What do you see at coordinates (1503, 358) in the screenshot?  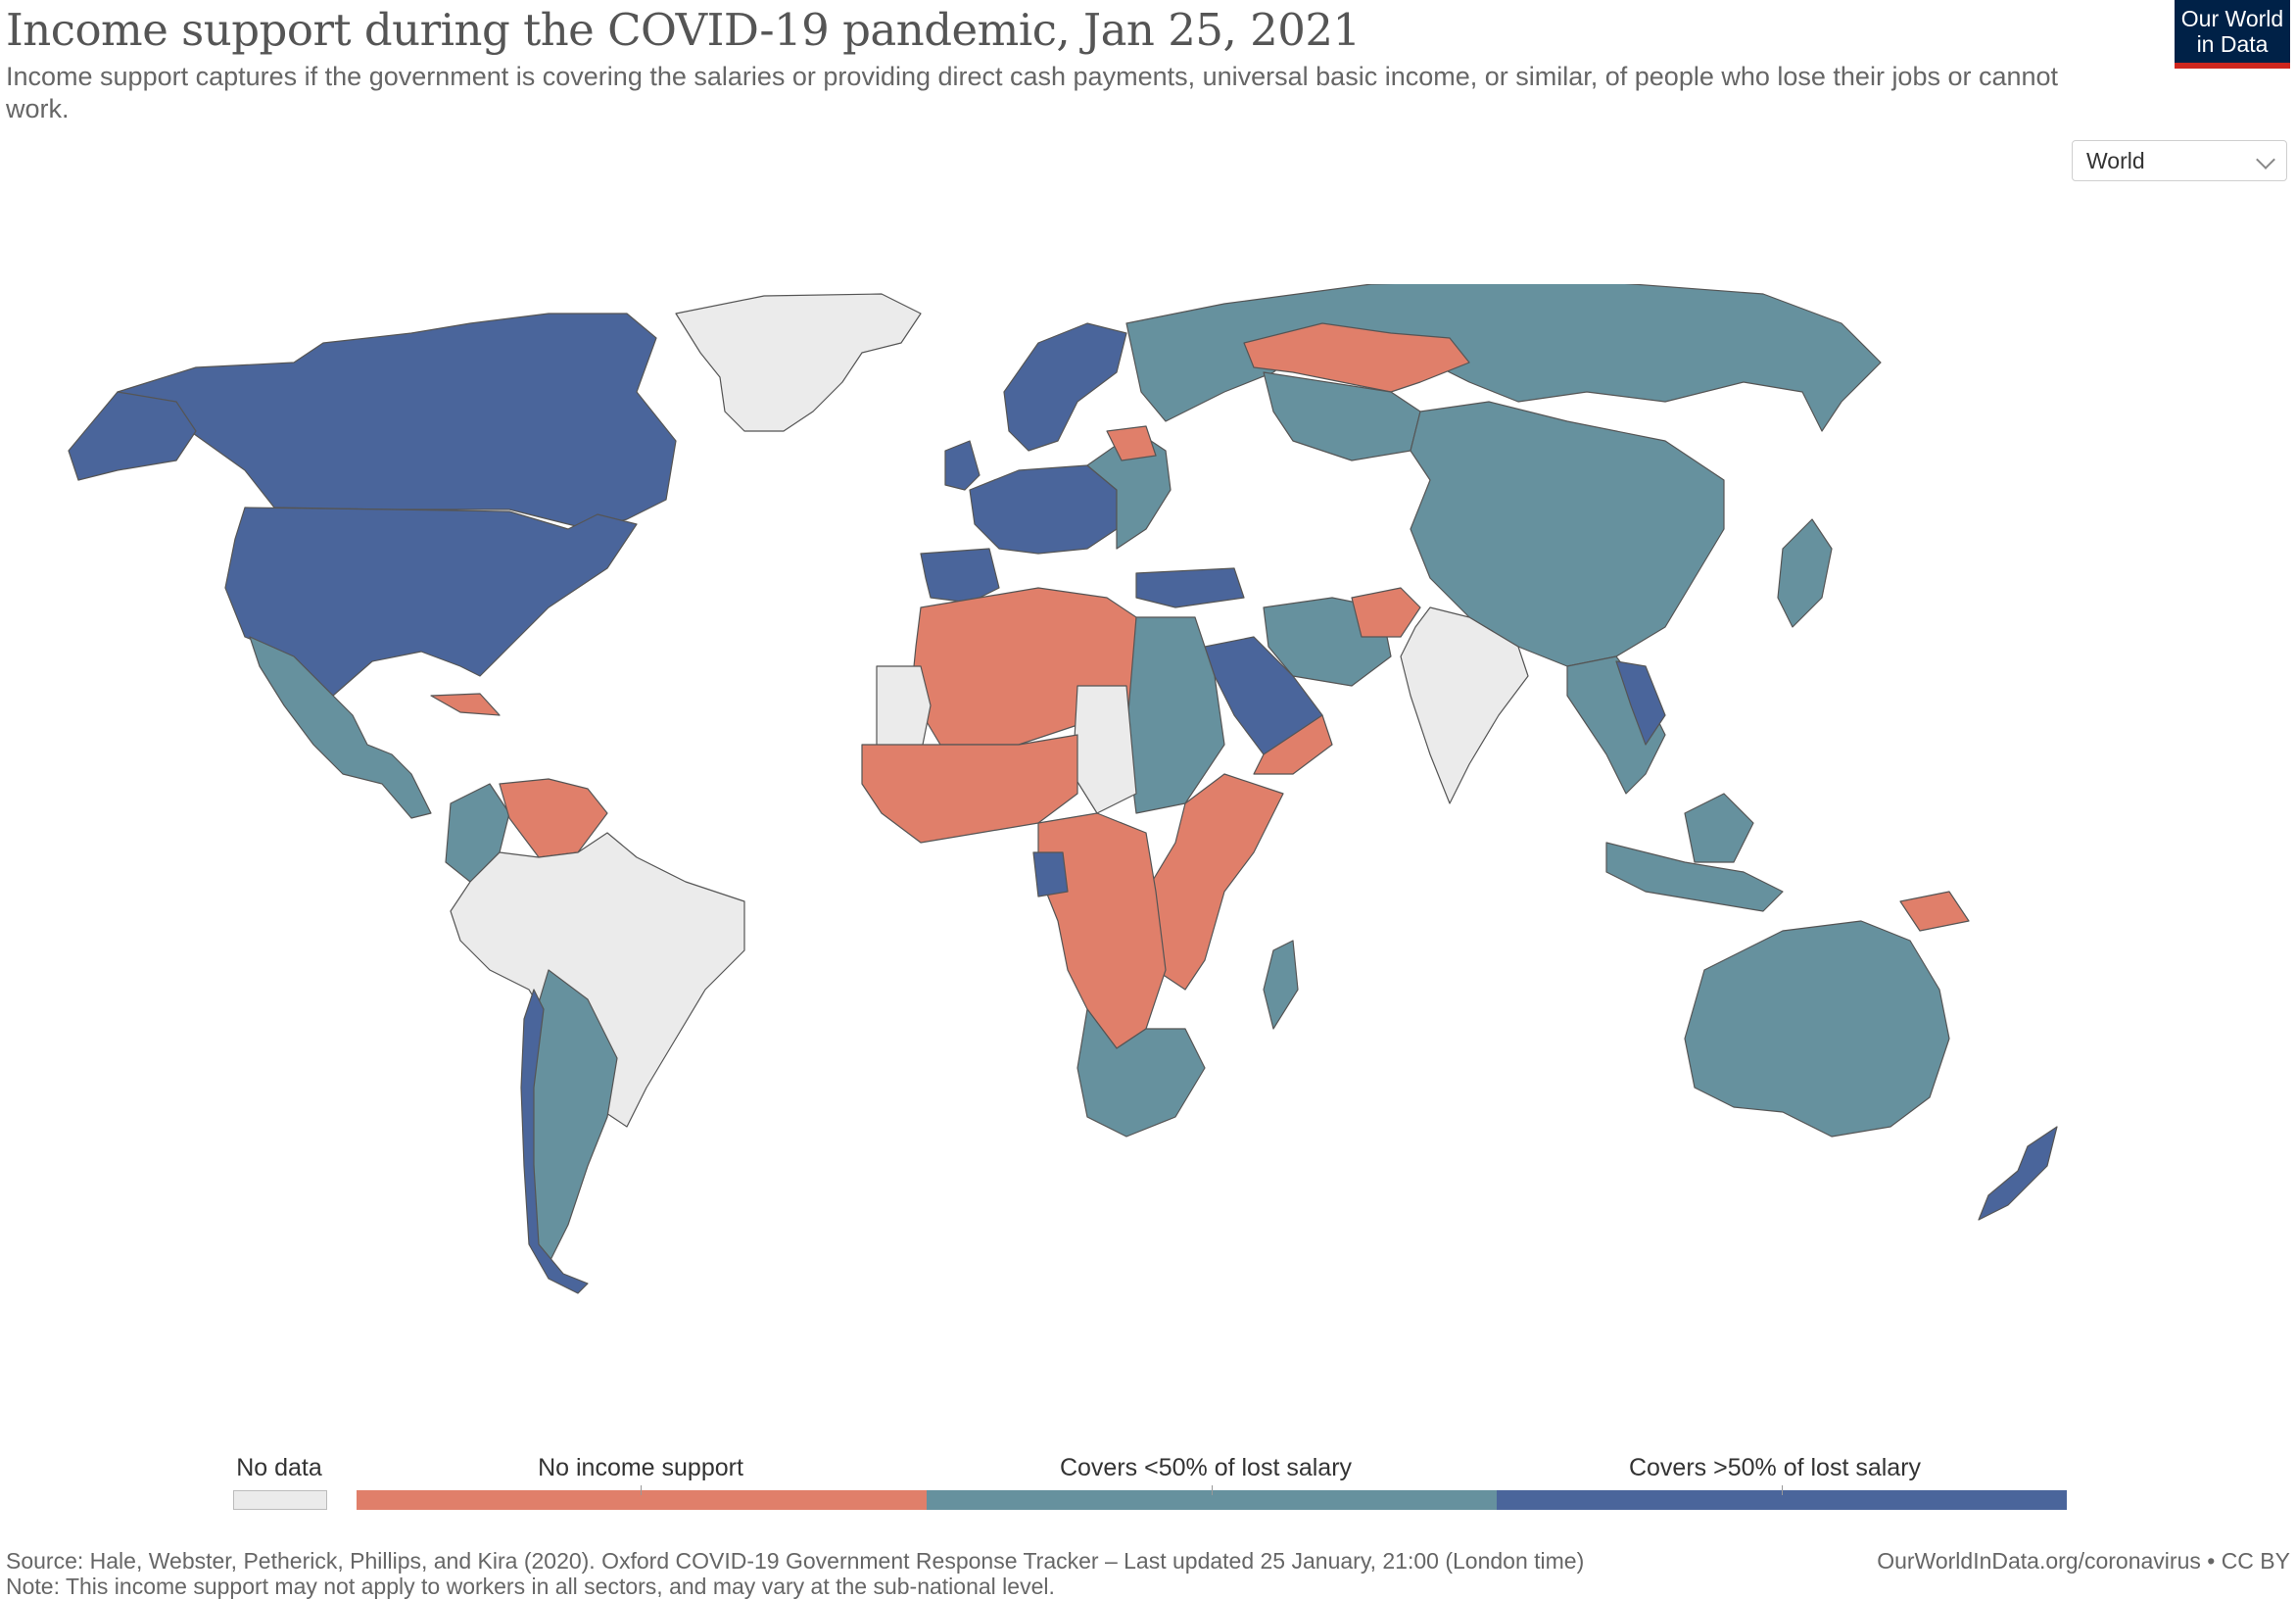 I see `region-russia` at bounding box center [1503, 358].